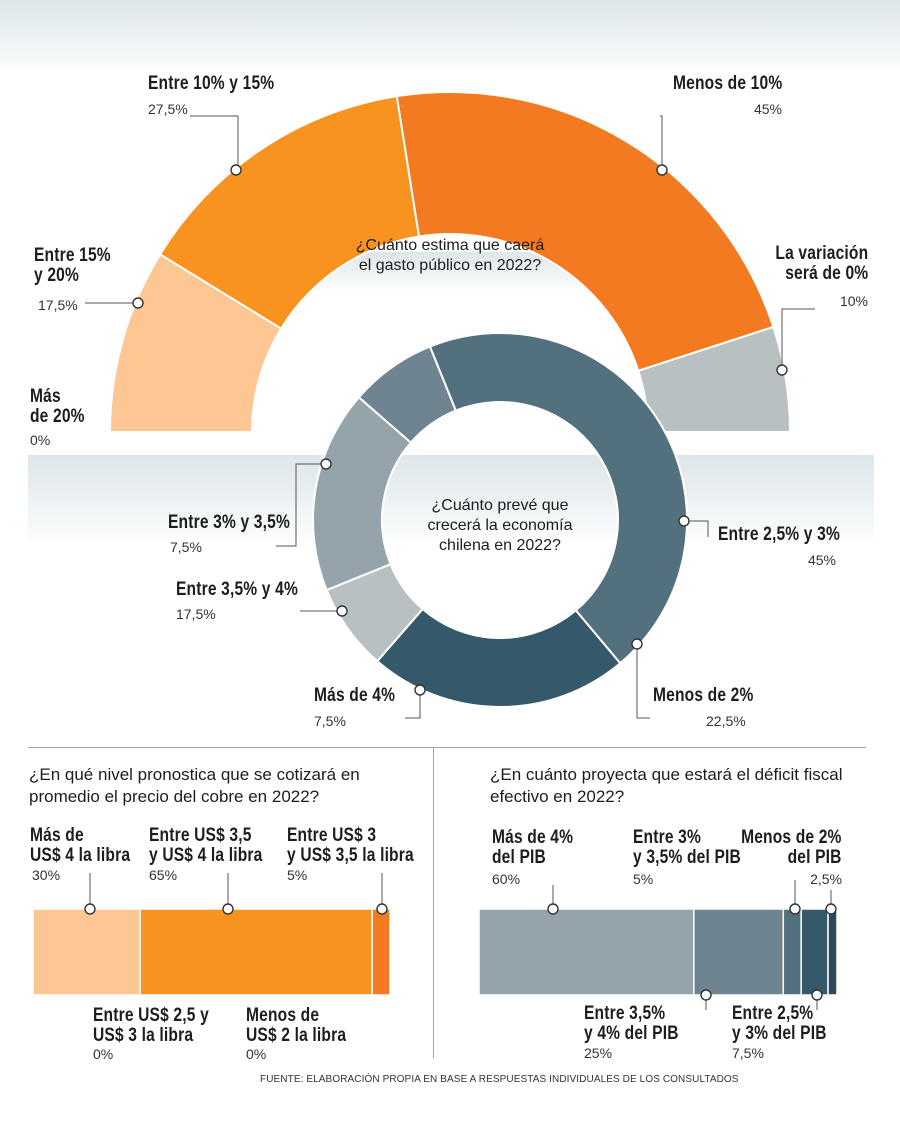 The width and height of the screenshot is (900, 1127). I want to click on g4-pct-e253: 7,5%, so click(748, 1053).